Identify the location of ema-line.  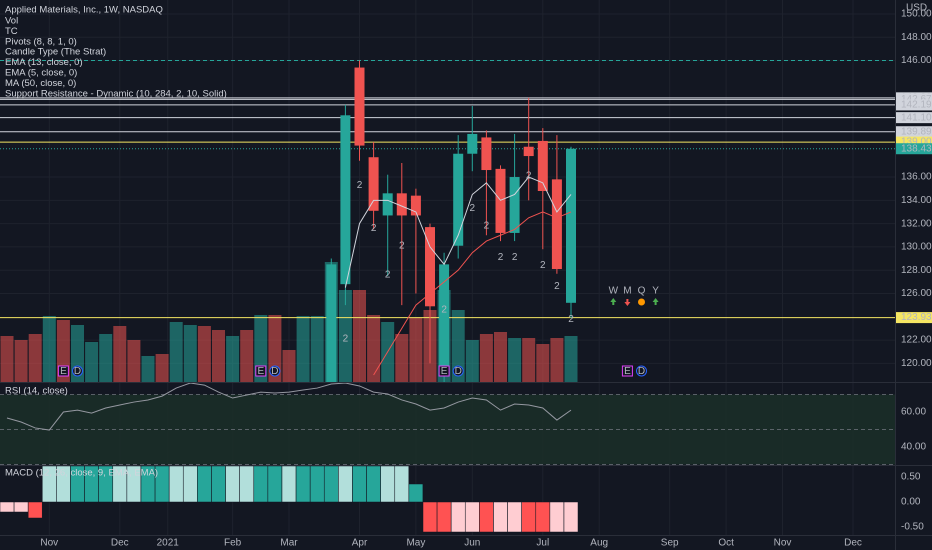
(458, 232).